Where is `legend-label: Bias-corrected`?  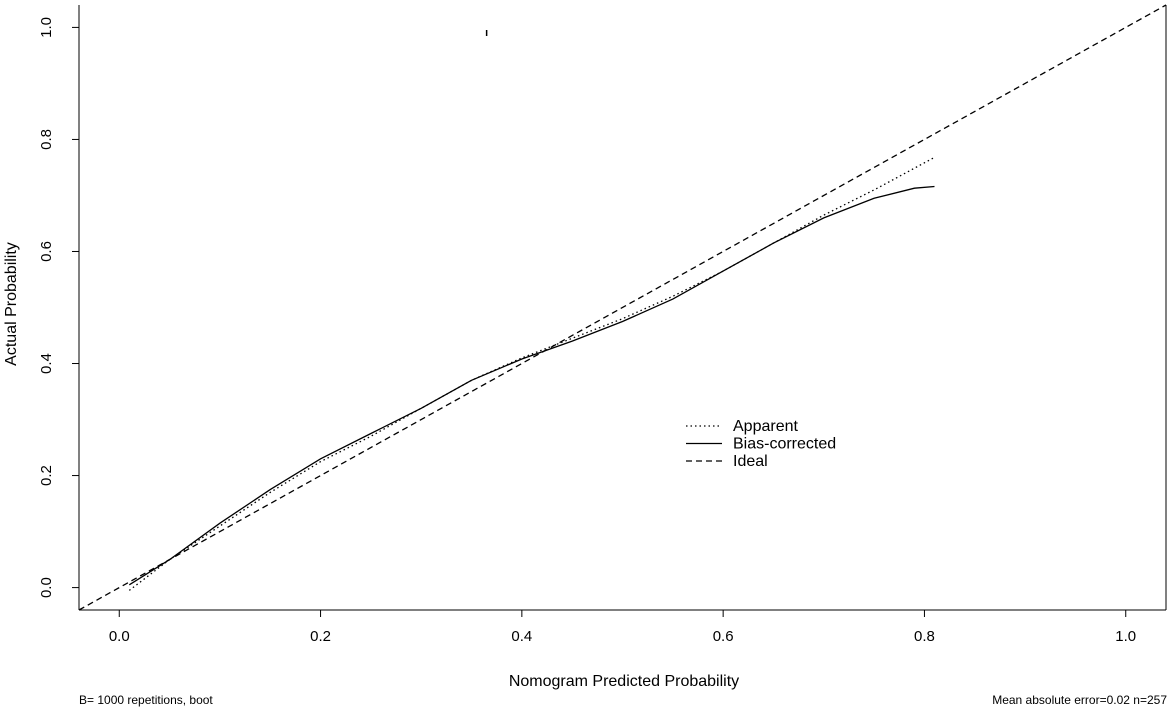 legend-label: Bias-corrected is located at coordinates (784, 444).